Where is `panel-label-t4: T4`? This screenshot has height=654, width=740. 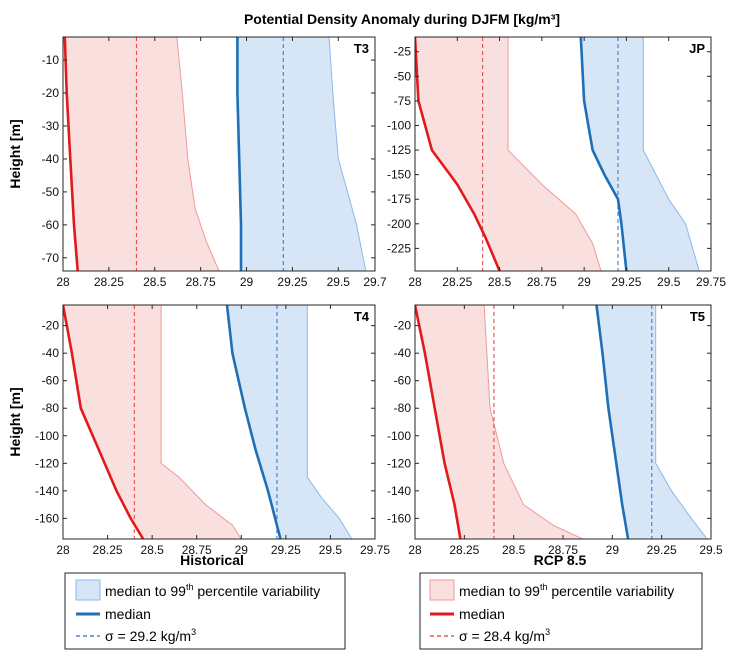
panel-label-t4: T4 is located at coordinates (362, 316).